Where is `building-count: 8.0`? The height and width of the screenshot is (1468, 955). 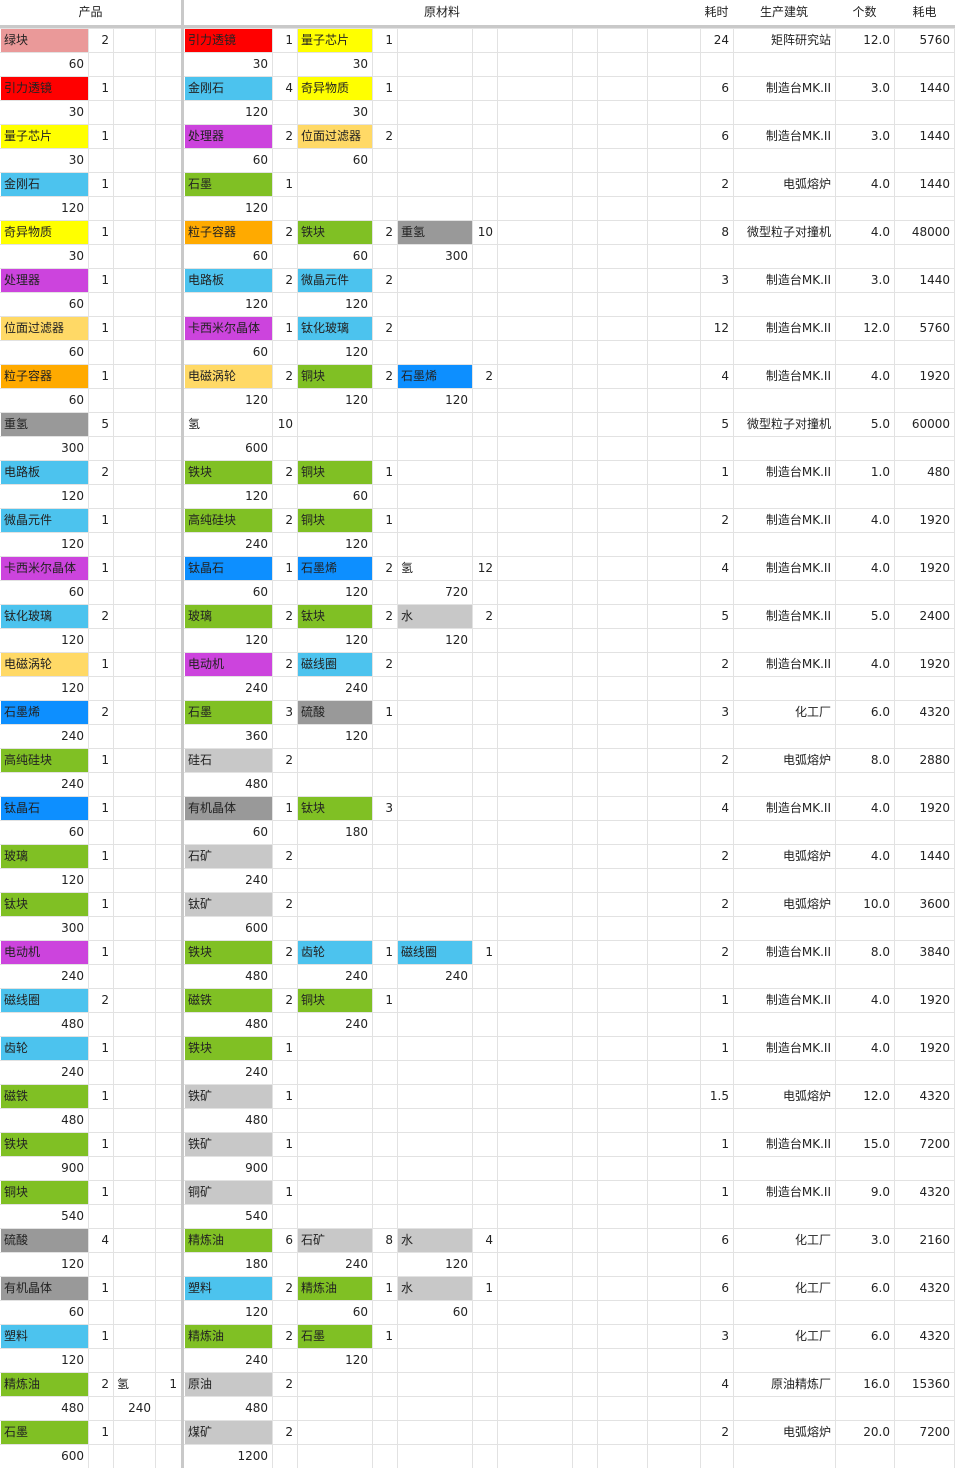
building-count: 8.0 is located at coordinates (880, 952).